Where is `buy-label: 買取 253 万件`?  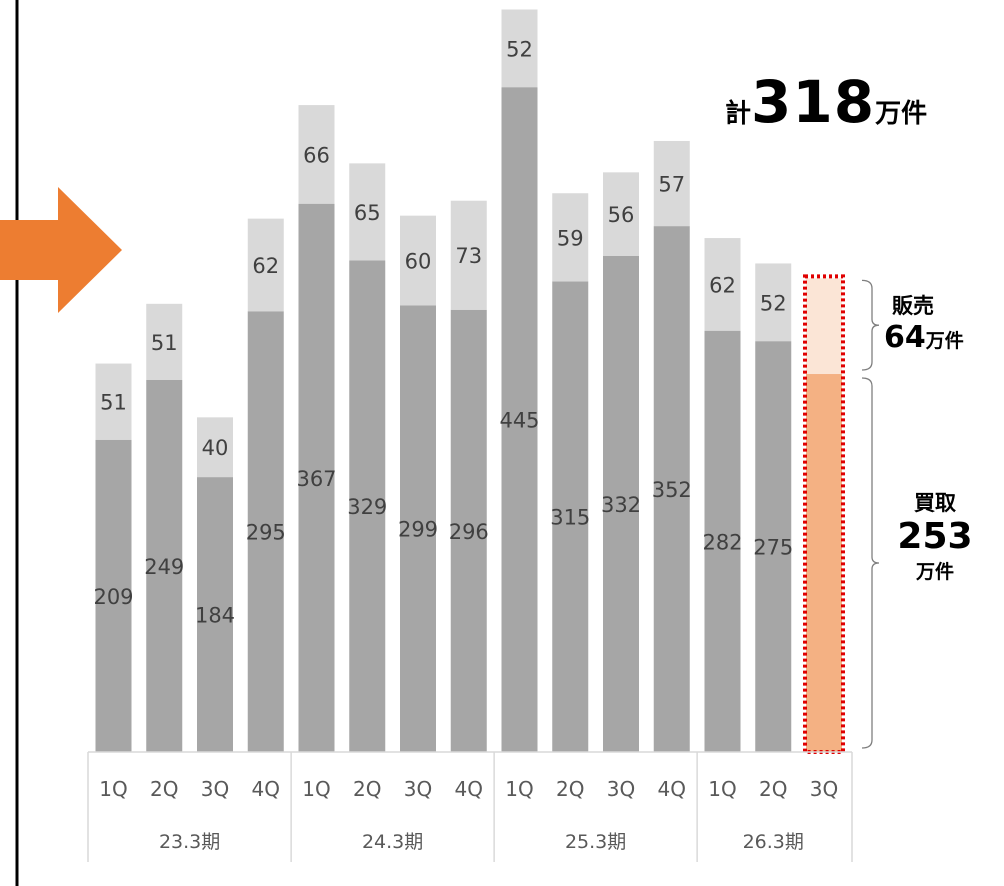
buy-label: 買取 253 万件 is located at coordinates (935, 535).